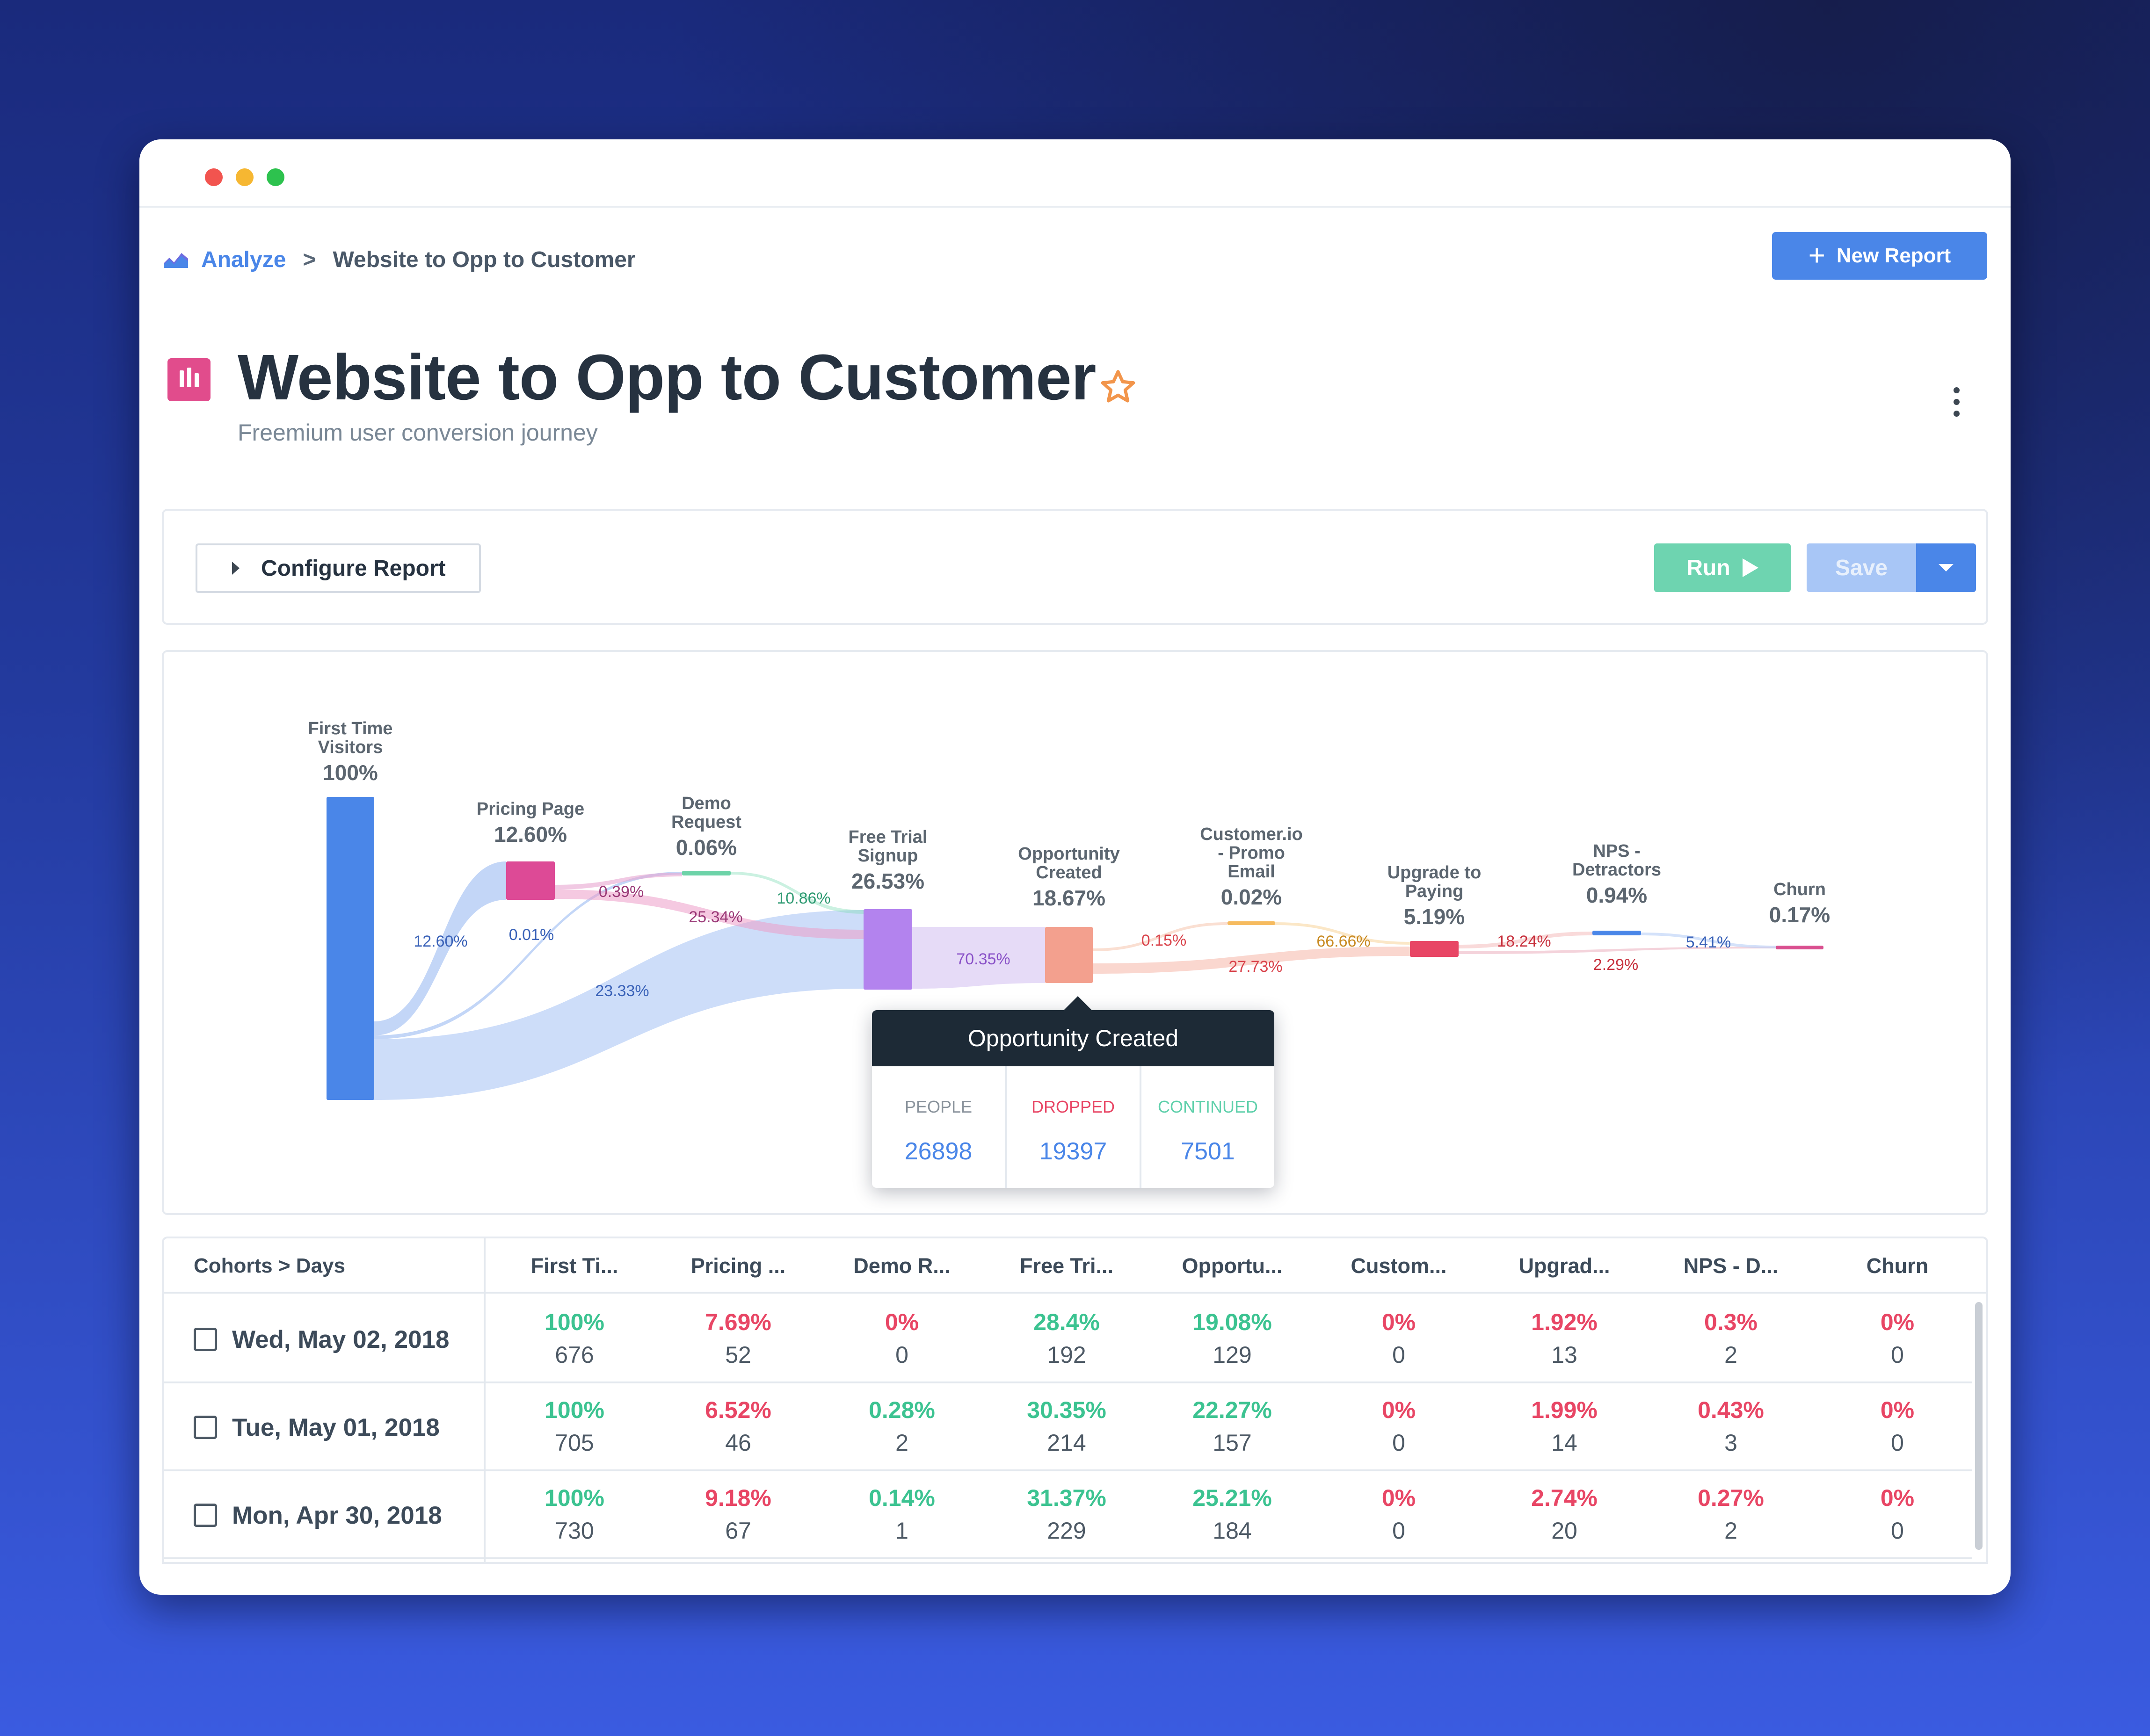  I want to click on new-report-button: + New Report, so click(1879, 256).